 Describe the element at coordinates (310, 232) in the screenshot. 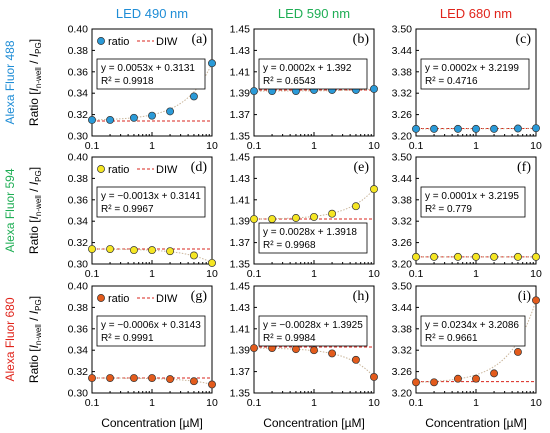

I see `fit-equation: y = 0.0028x + 1.3918` at that location.